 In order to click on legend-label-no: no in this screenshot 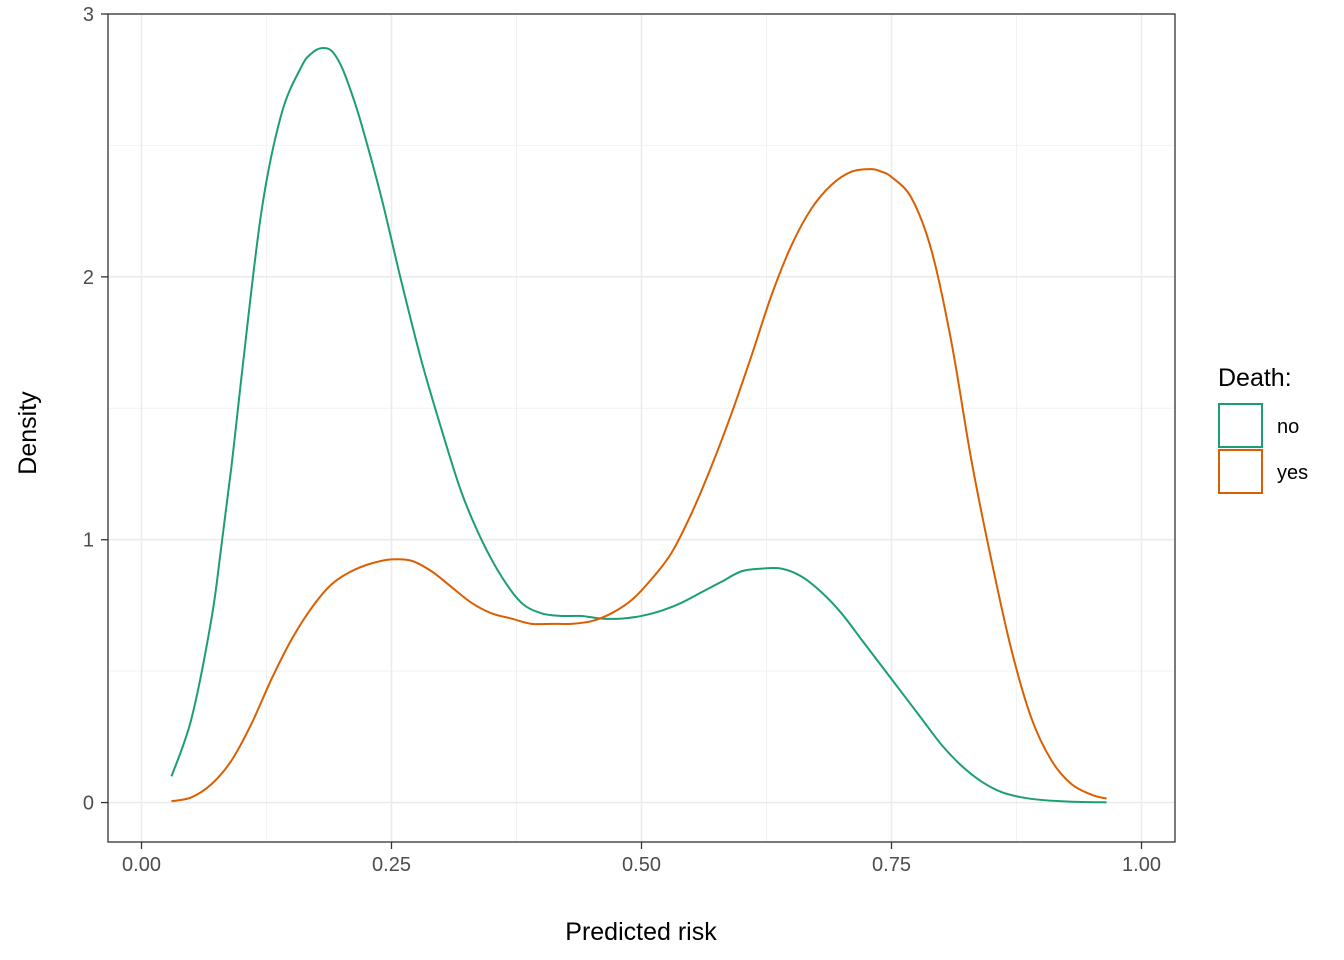, I will do `click(1288, 427)`.